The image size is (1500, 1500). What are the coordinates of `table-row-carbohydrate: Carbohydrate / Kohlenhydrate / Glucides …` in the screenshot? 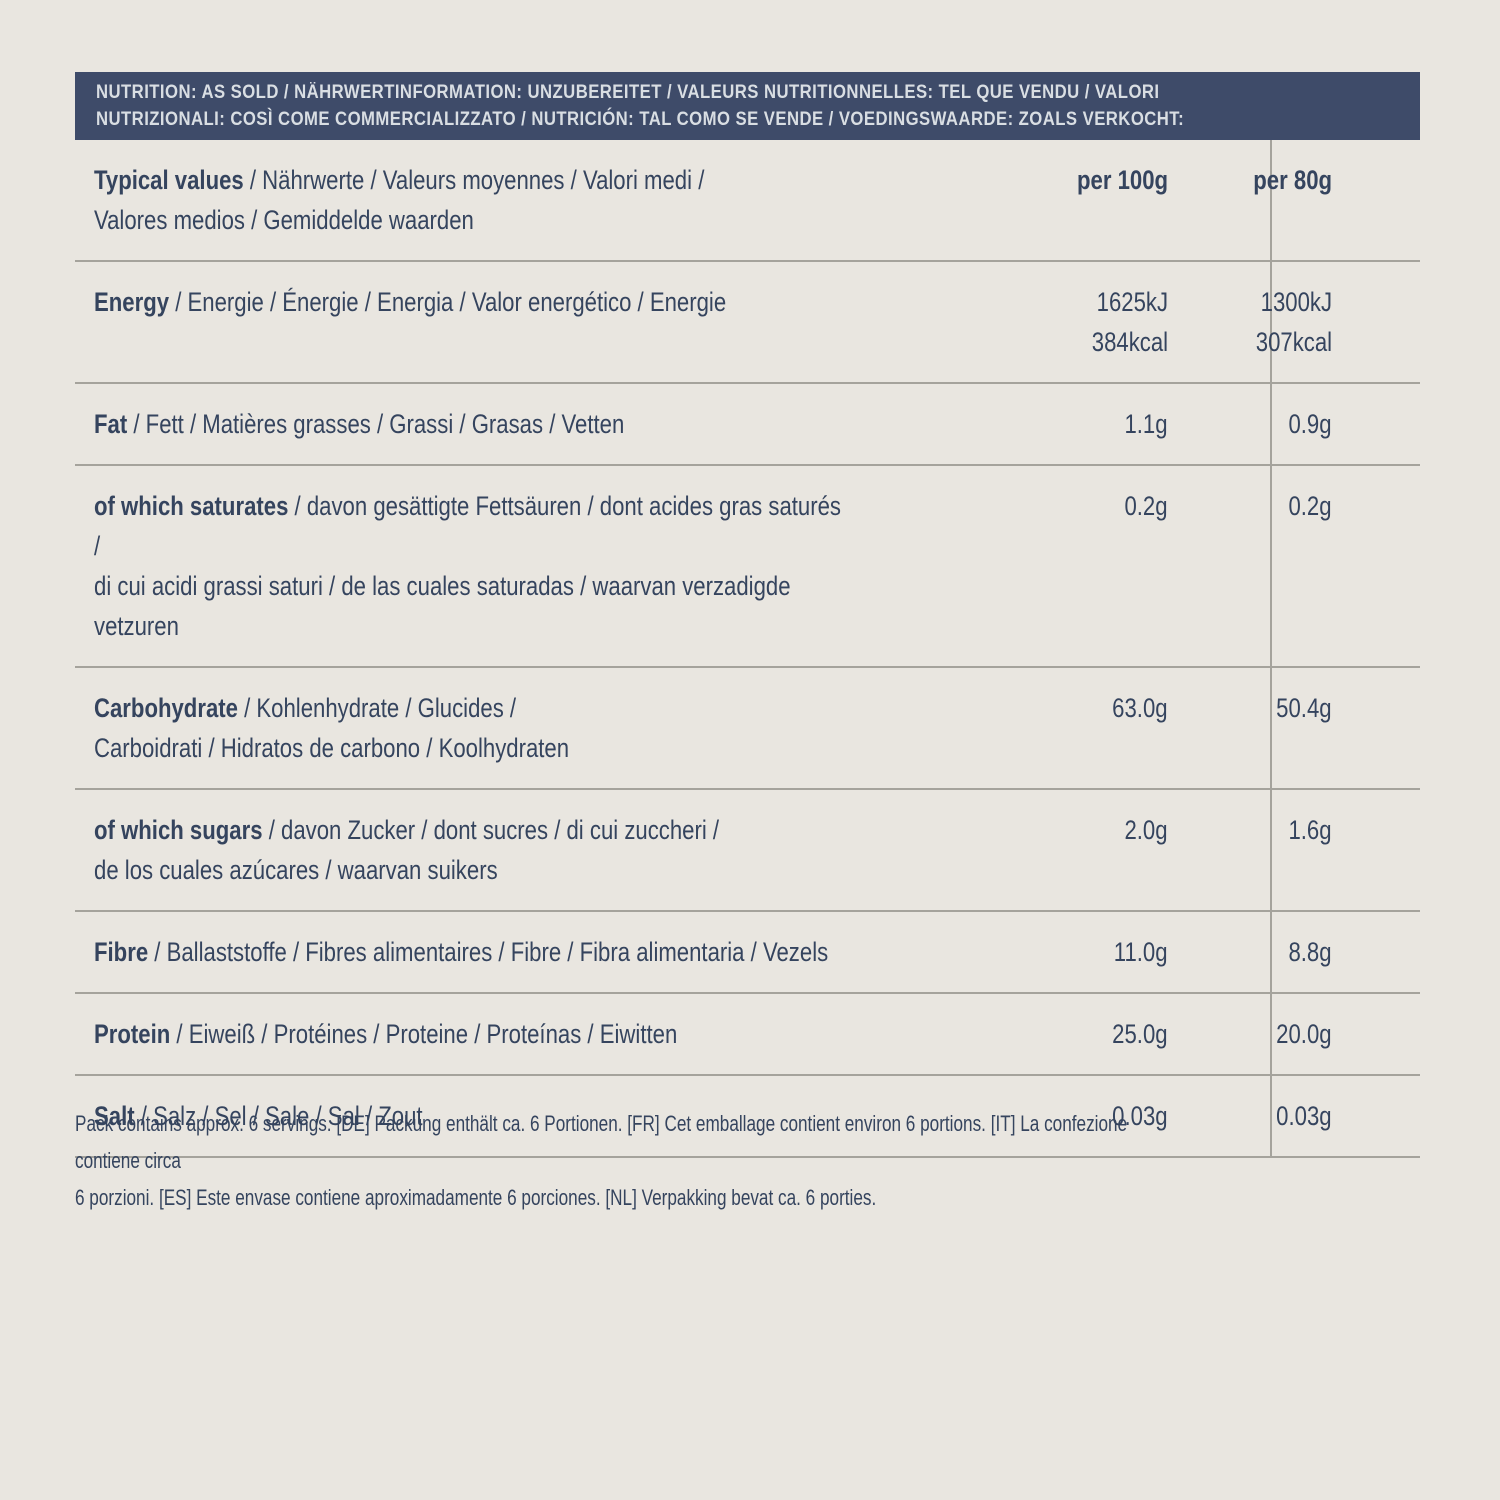 It's located at (747, 729).